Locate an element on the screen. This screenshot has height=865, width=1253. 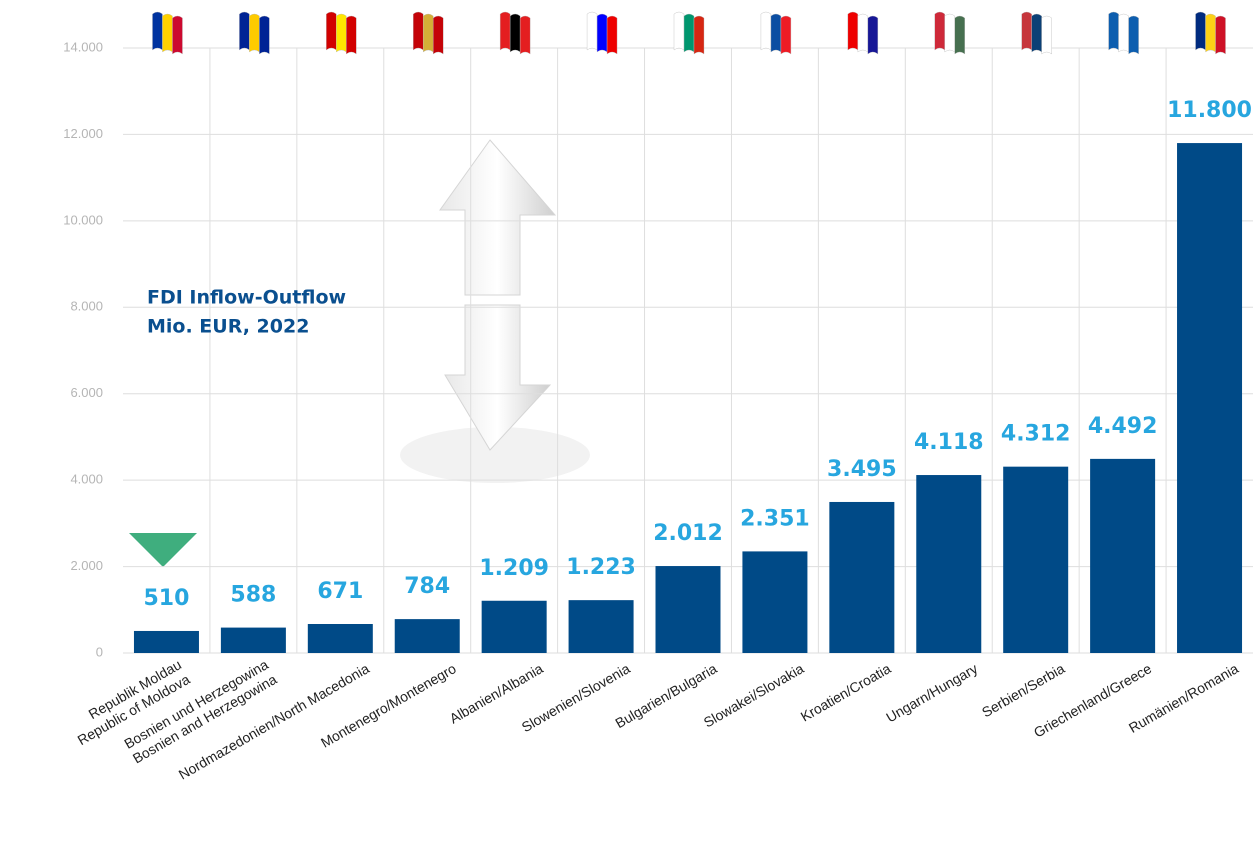
chart-title: FDI Inflow-Outflow is located at coordinates (246, 298).